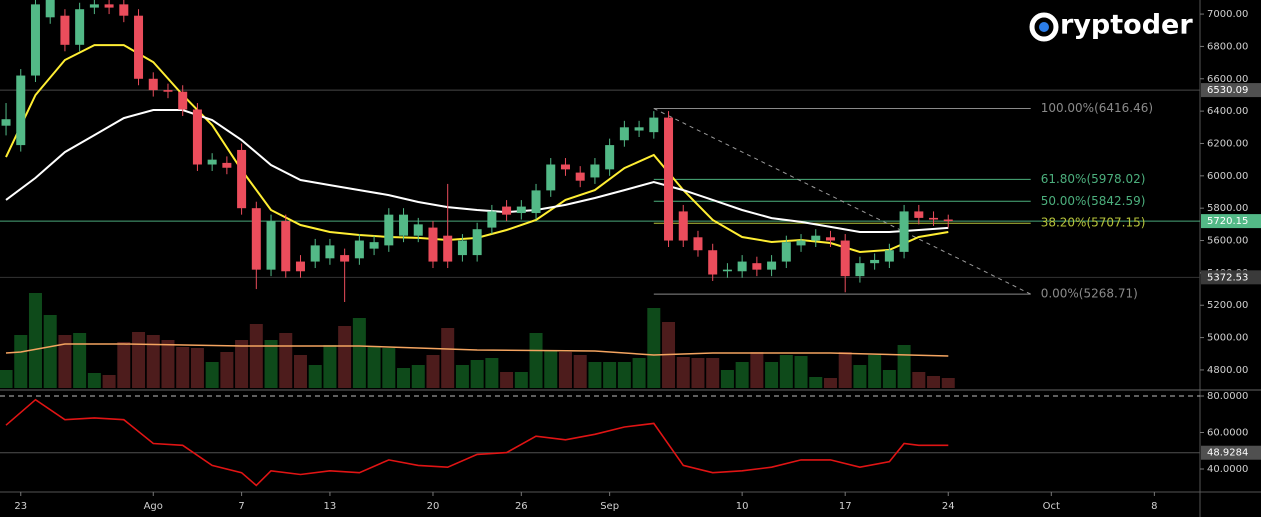  What do you see at coordinates (241, 506) in the screenshot?
I see `x-tick-label: 7` at bounding box center [241, 506].